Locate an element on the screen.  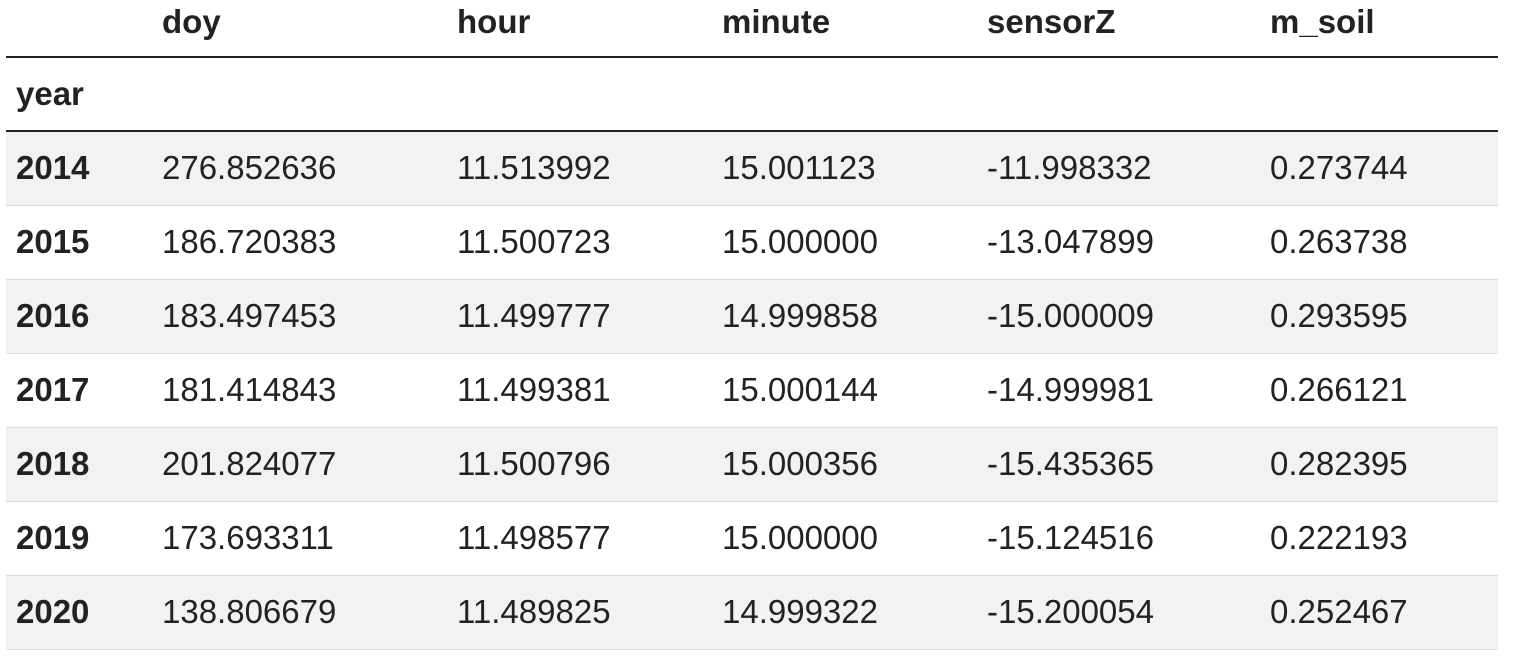
cell-m-soil: 0.252467 is located at coordinates (1379, 612).